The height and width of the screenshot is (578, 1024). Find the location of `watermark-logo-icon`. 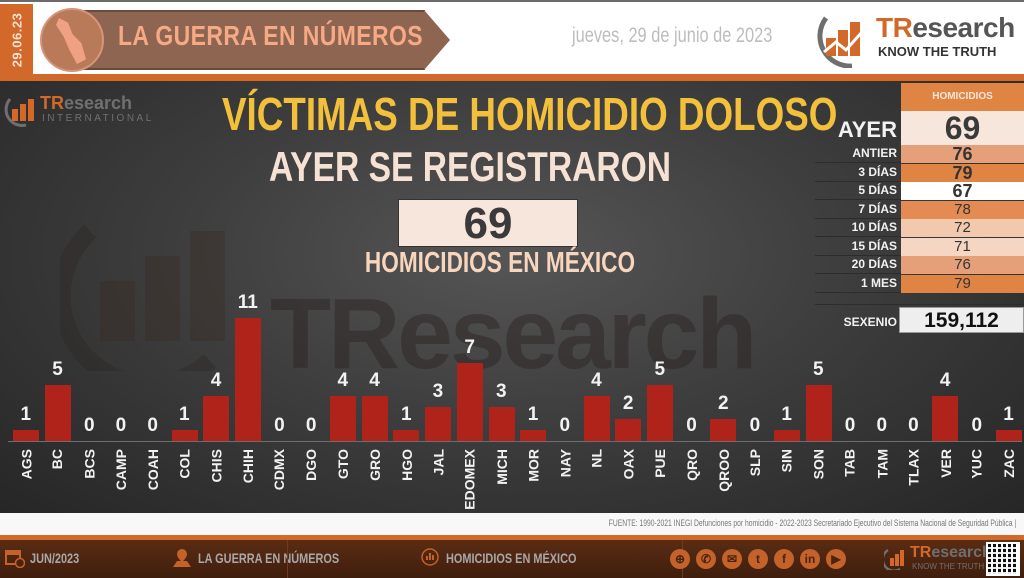

watermark-logo-icon is located at coordinates (142, 297).